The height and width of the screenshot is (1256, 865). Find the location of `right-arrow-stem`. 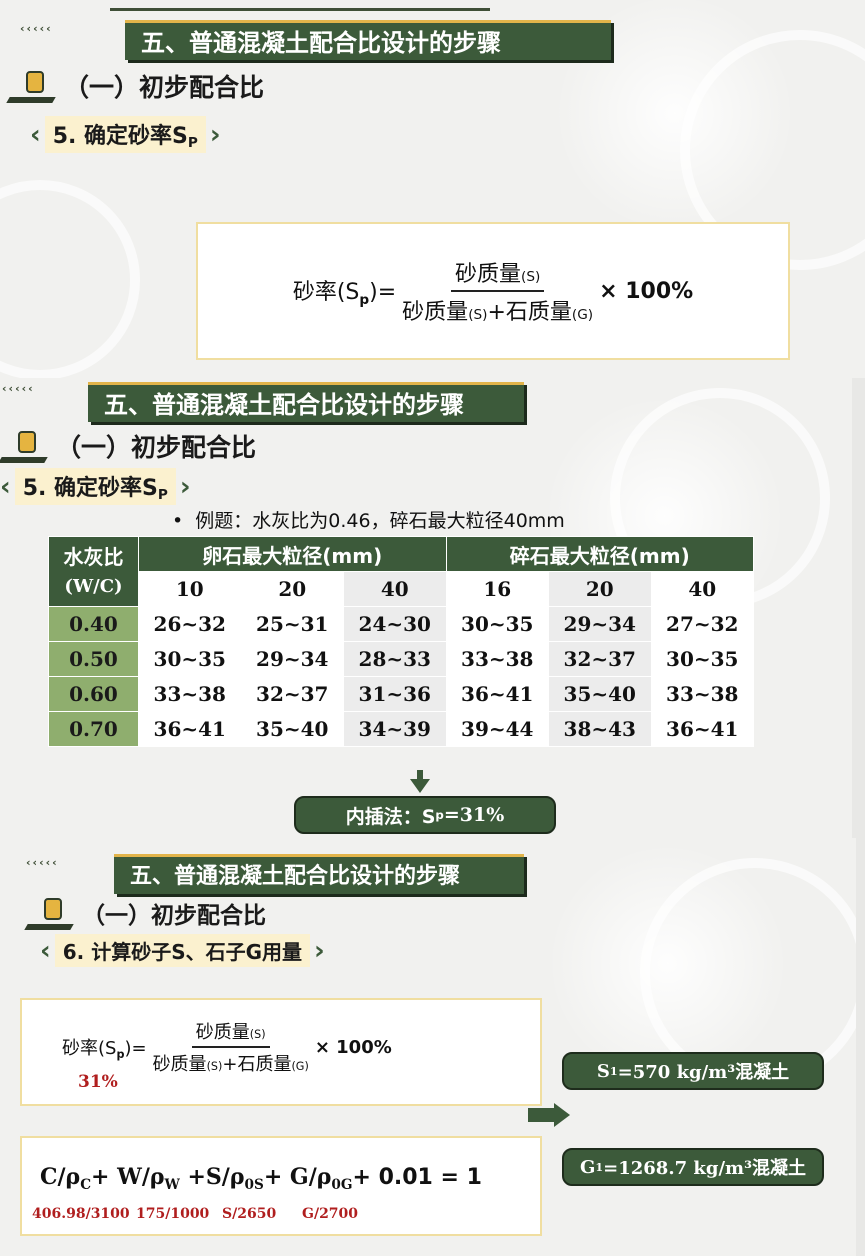

right-arrow-stem is located at coordinates (542, 1115).